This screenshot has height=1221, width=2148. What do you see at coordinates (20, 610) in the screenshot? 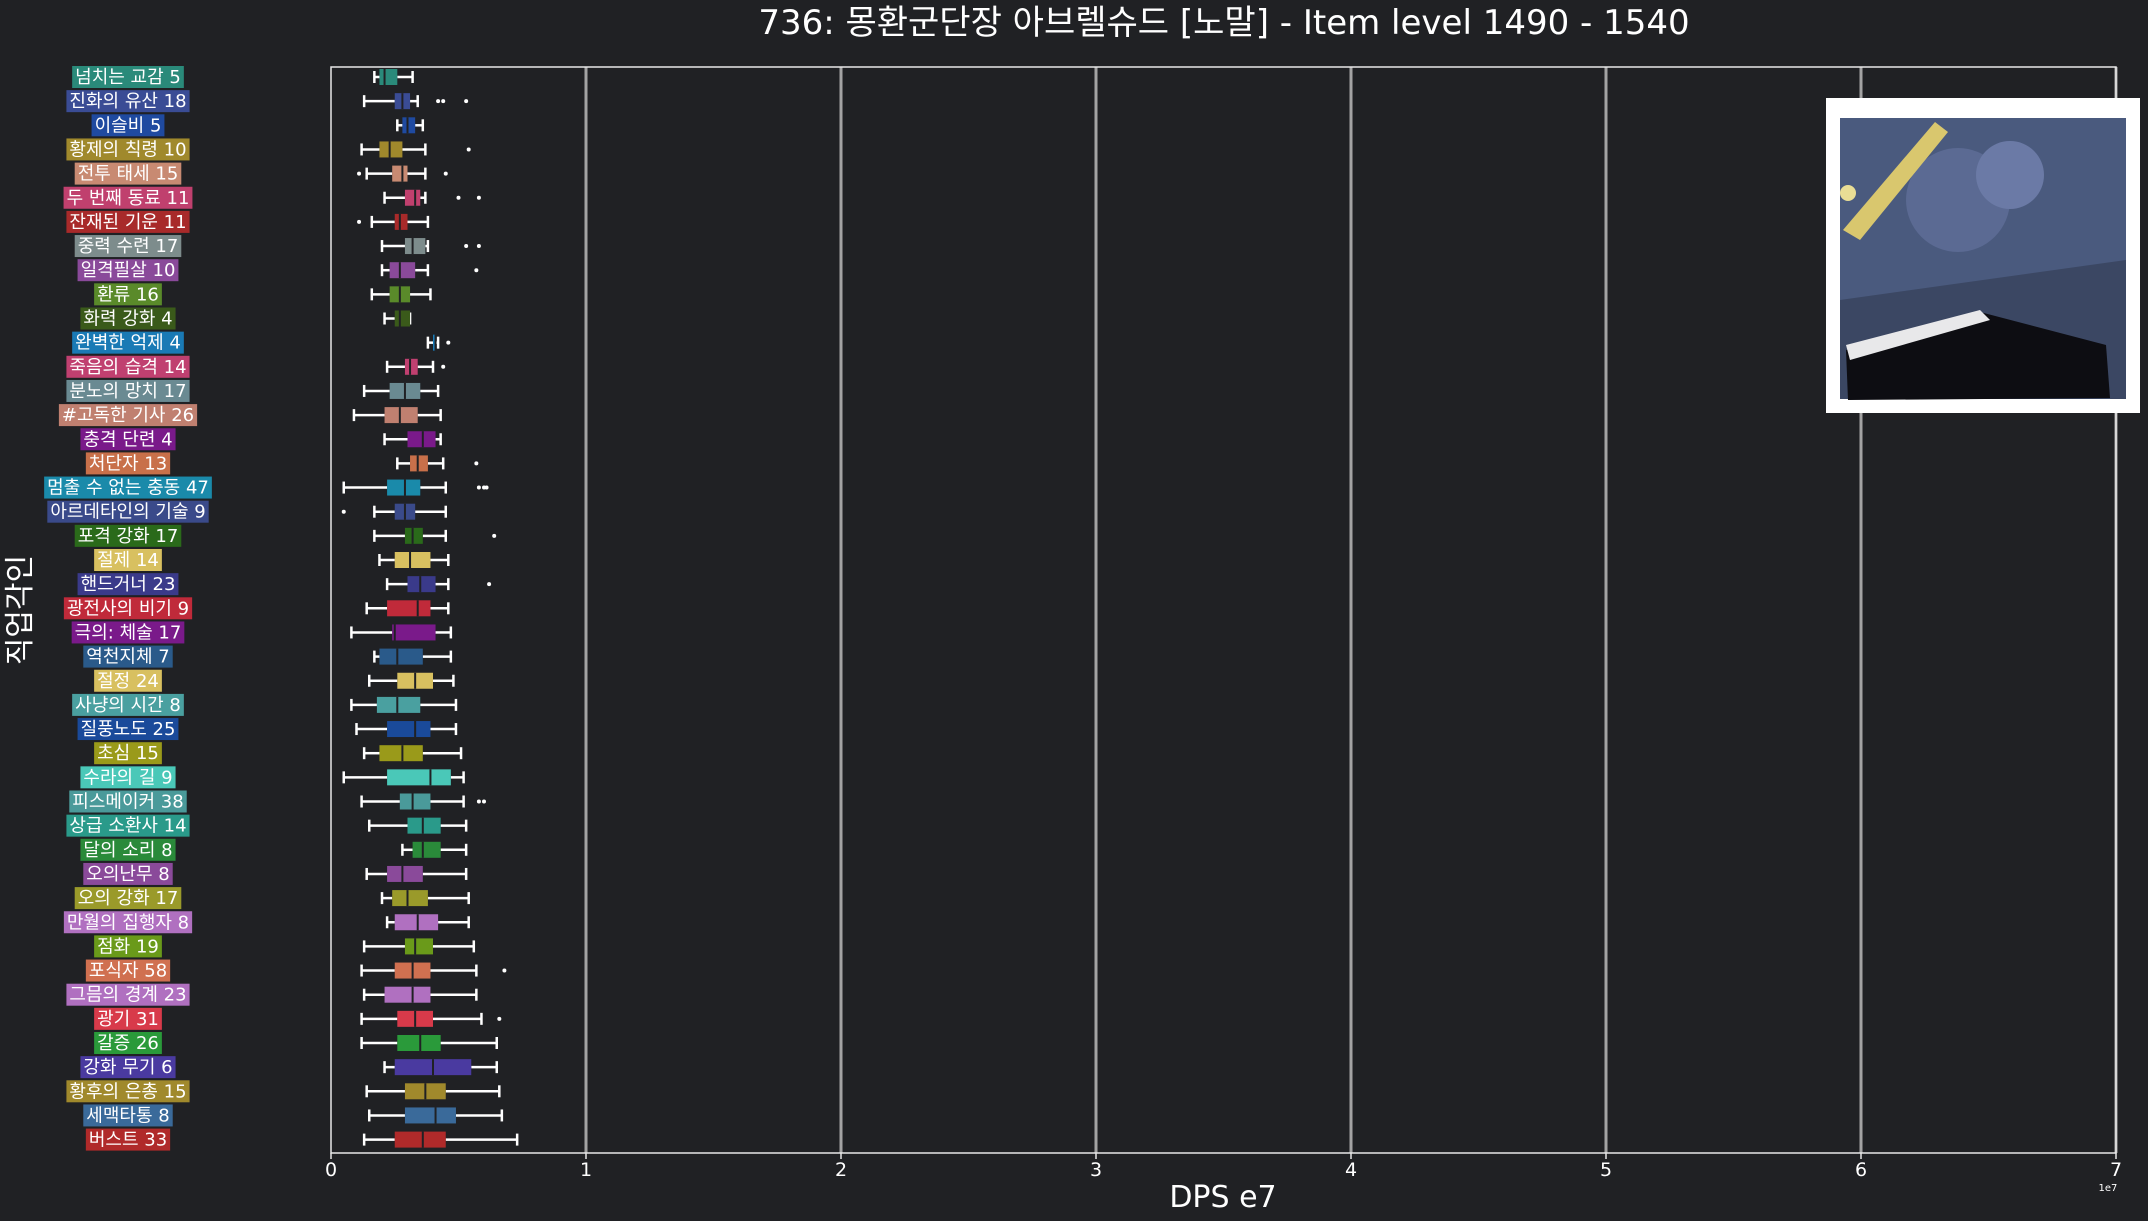
I see `y-axis-label: 직업각인` at bounding box center [20, 610].